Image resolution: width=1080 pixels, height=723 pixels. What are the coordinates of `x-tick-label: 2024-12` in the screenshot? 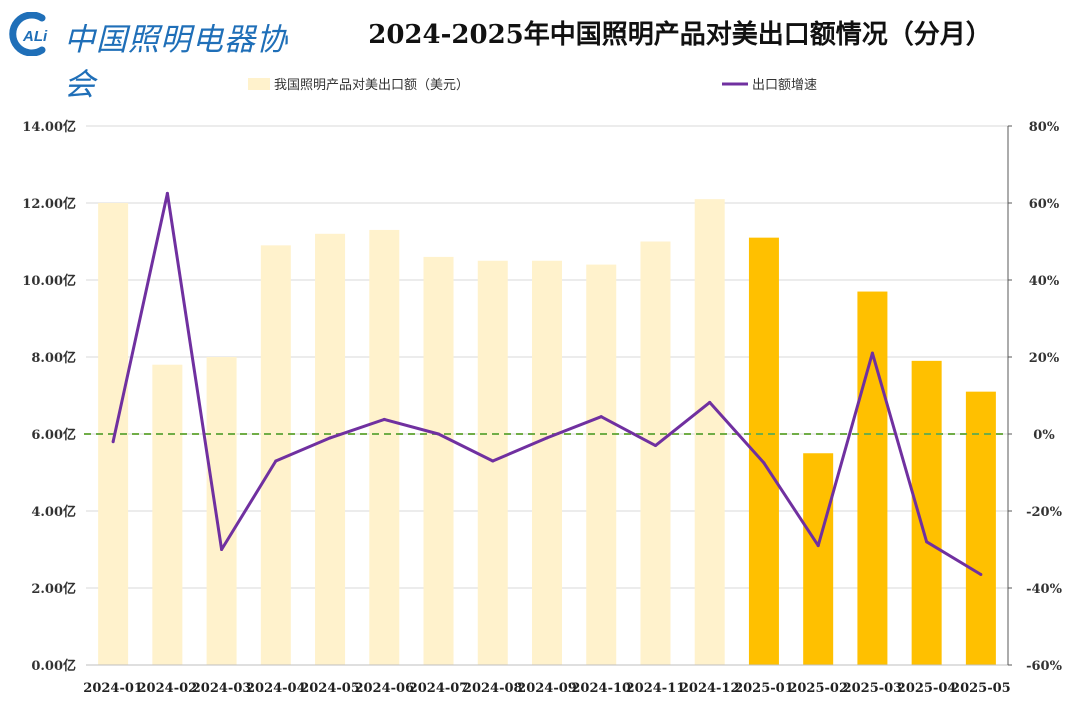 It's located at (710, 688).